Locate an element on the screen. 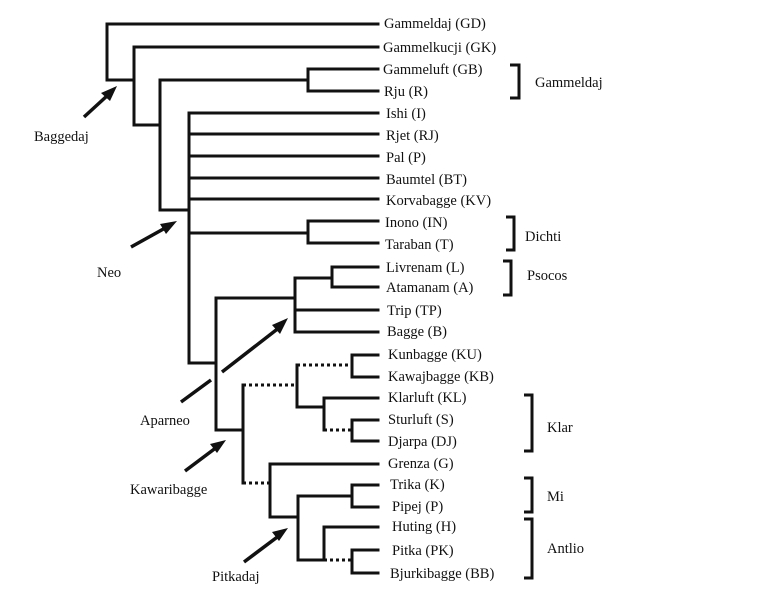 Image resolution: width=778 pixels, height=593 pixels. bracket-klar is located at coordinates (529, 423).